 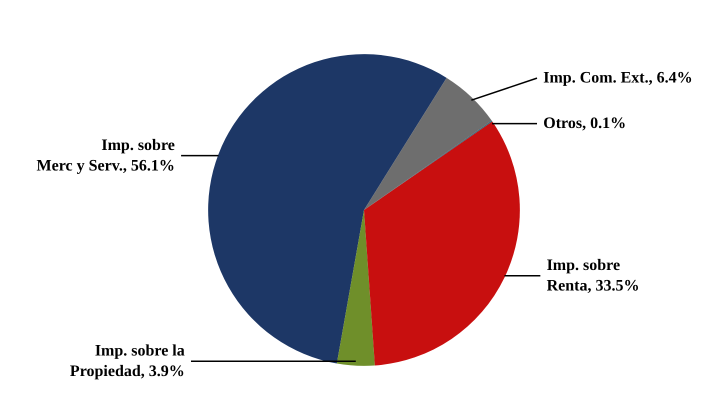 What do you see at coordinates (593, 275) in the screenshot?
I see `slice-label: Imp. sobre Renta, 33.5%` at bounding box center [593, 275].